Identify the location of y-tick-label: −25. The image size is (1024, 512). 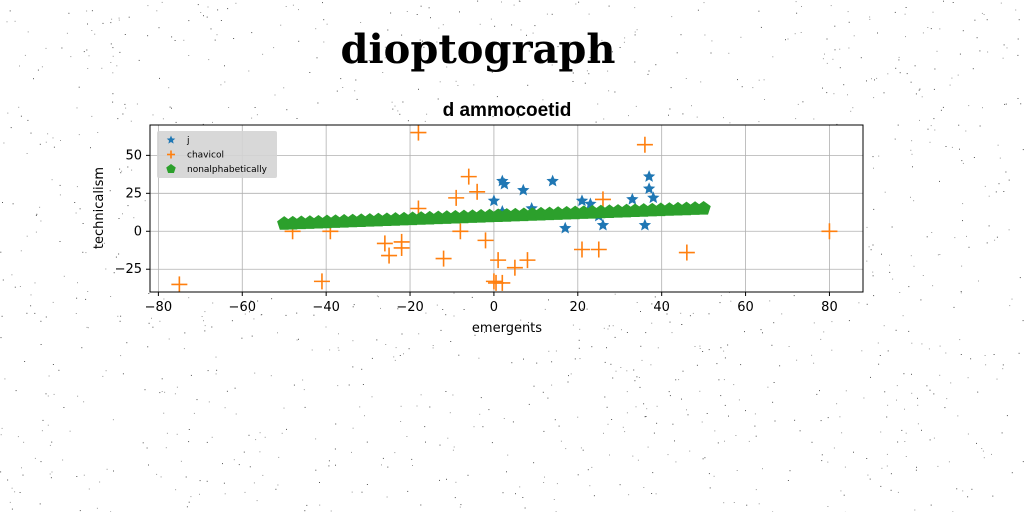
(128, 269).